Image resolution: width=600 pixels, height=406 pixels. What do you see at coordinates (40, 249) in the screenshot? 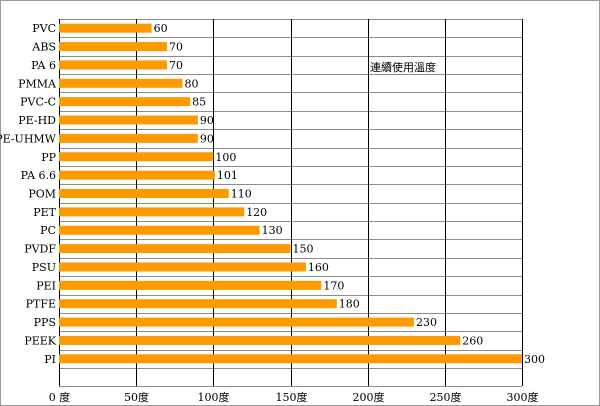
I see `category-label: PVDF` at bounding box center [40, 249].